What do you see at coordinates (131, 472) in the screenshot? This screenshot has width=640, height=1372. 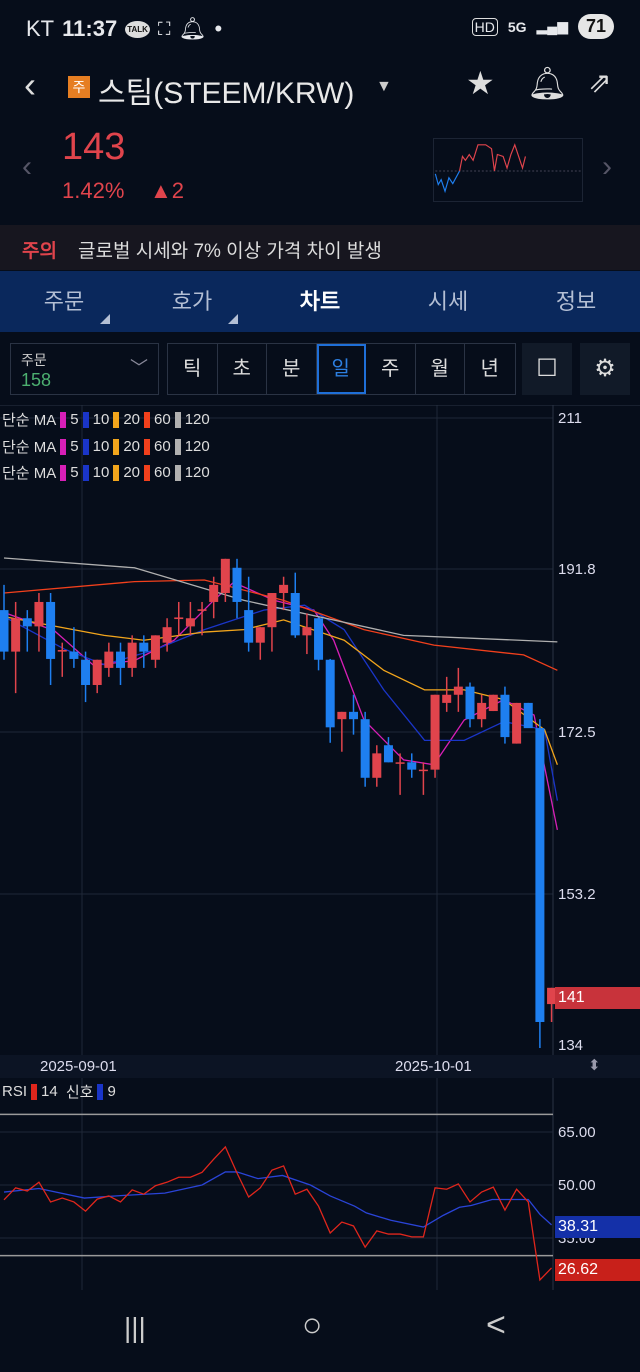 I see `ma20-label: 20` at bounding box center [131, 472].